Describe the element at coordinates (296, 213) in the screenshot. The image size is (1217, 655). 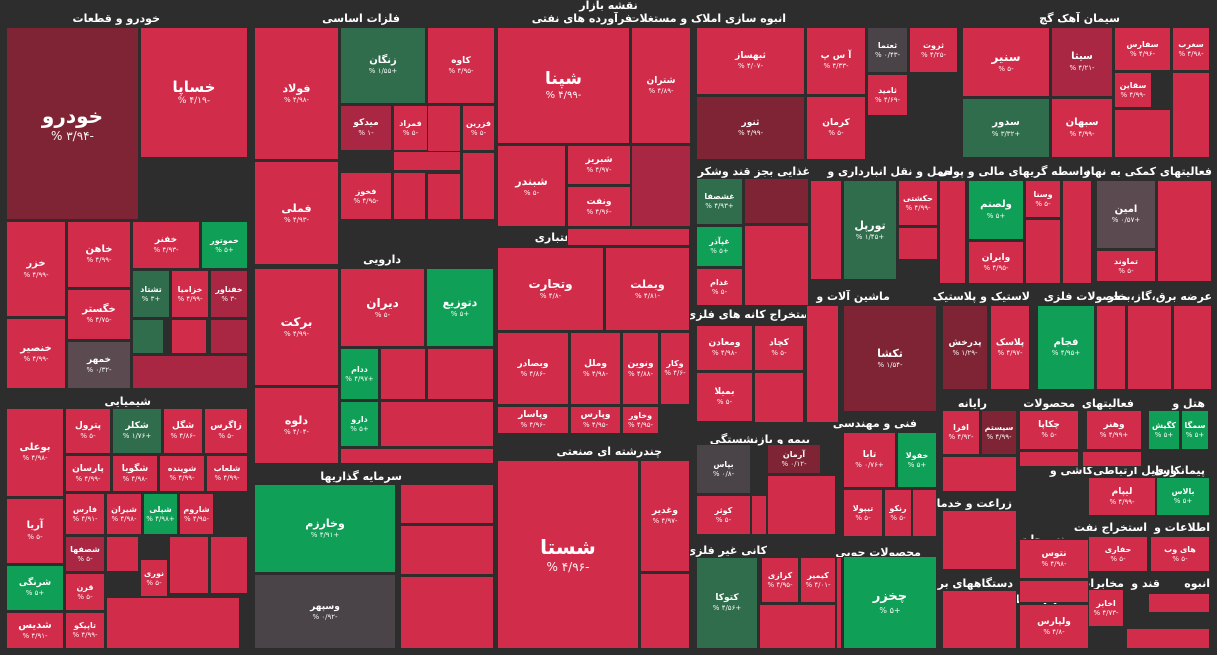
I see `stock-tile: فملی -۴/۹۳ %` at that location.